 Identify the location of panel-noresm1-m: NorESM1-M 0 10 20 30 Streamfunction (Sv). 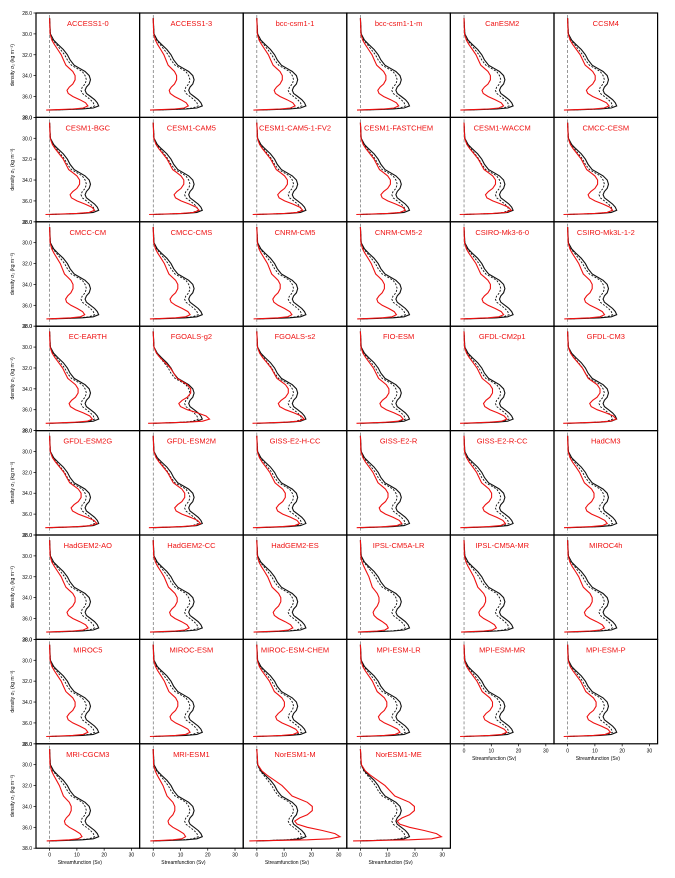
(295, 804).